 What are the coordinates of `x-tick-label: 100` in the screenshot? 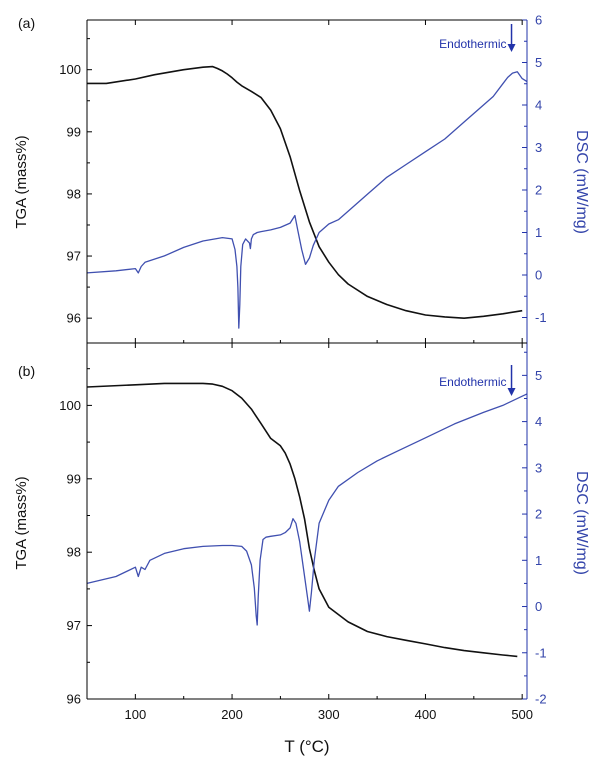 It's located at (136, 714).